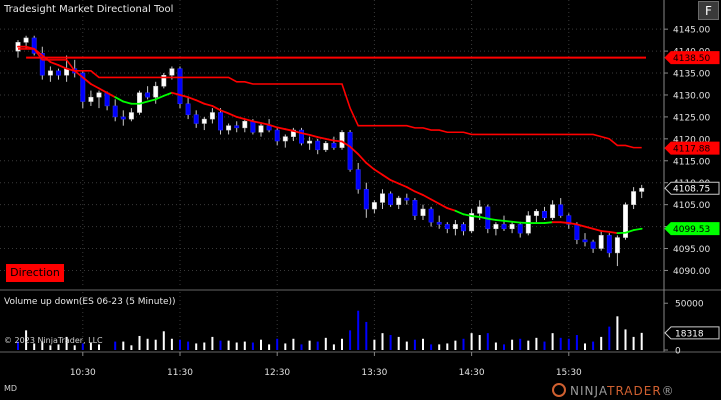 The height and width of the screenshot is (400, 721). Describe the element at coordinates (326, 365) in the screenshot. I see `time-axis: 10:30 11:30 12:30 13:30 14:30 15:30` at that location.